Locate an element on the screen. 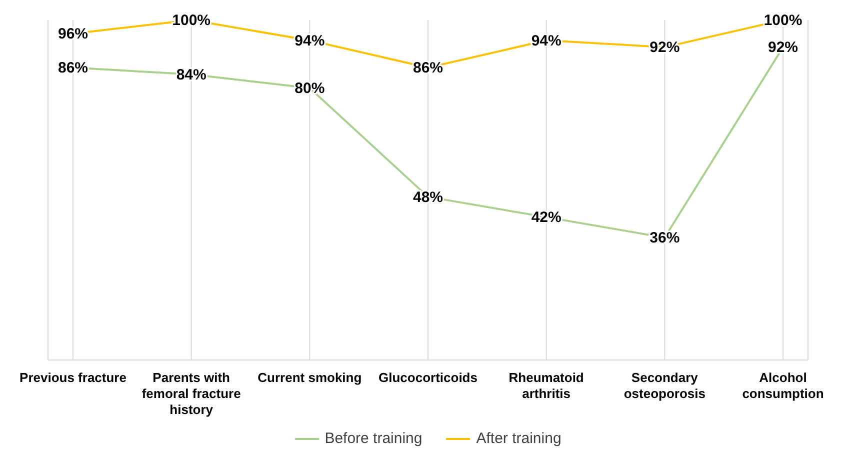 The width and height of the screenshot is (866, 460). data-label: 80% is located at coordinates (309, 88).